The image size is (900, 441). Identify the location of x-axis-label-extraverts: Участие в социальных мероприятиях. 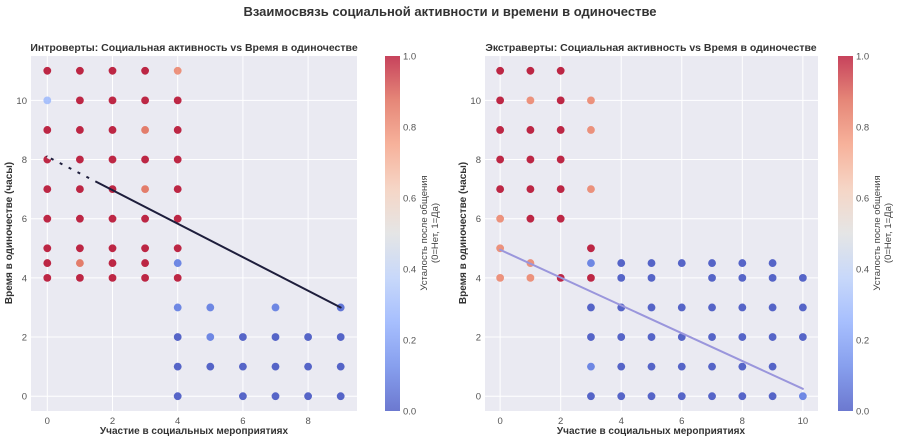
(651, 431).